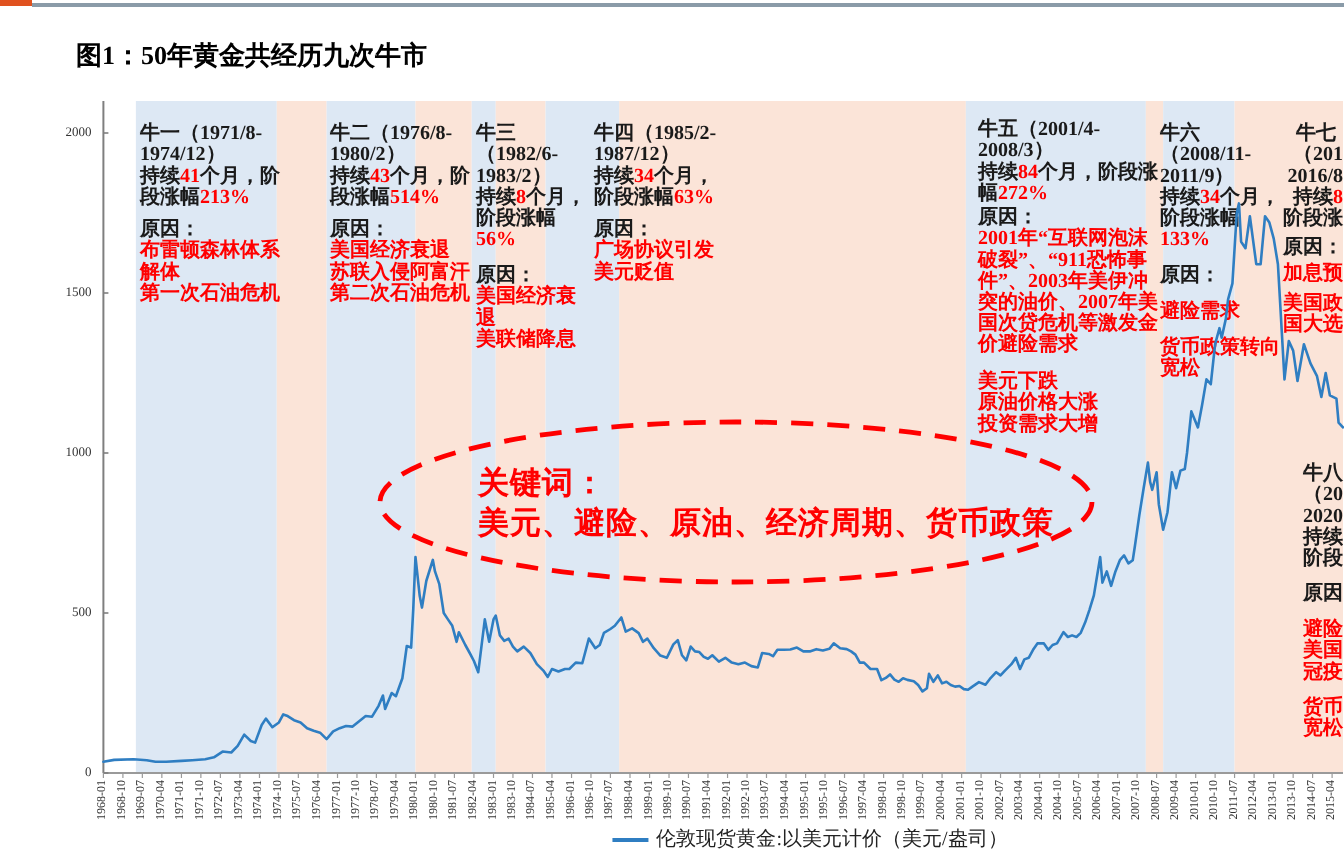 Image resolution: width=1344 pixels, height=856 pixels. I want to click on annotation: 持续41个月，阶段涨幅213%, so click(210, 186).